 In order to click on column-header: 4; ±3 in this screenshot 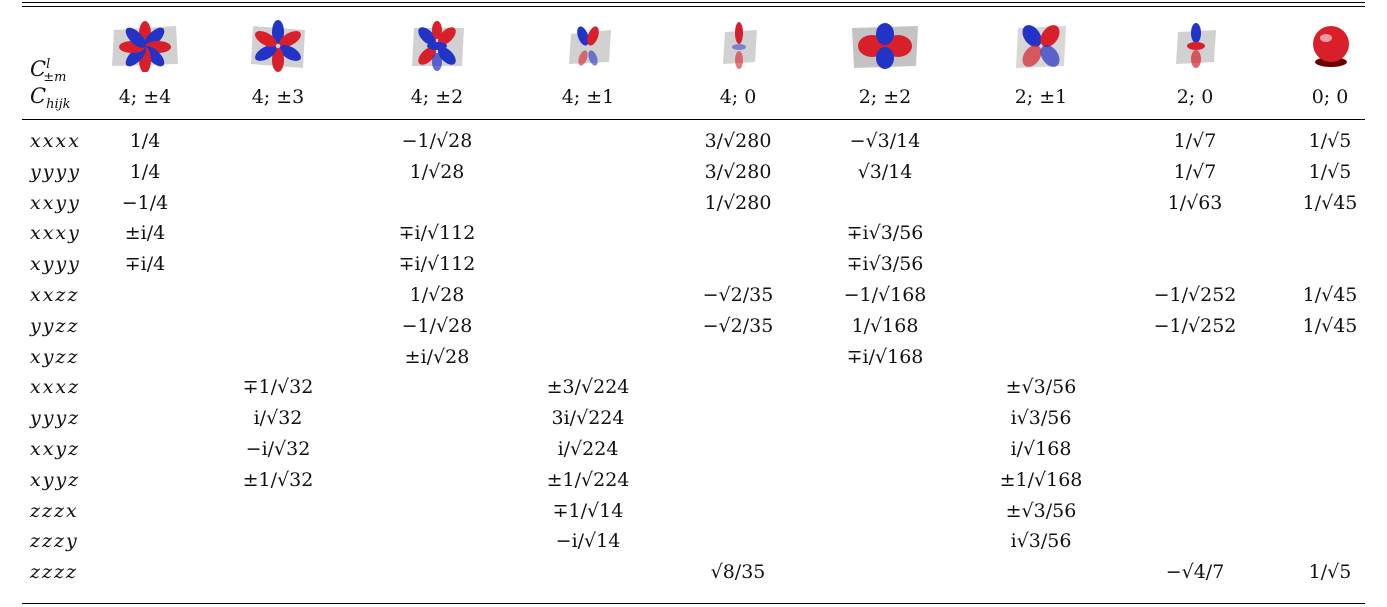, I will do `click(278, 97)`.